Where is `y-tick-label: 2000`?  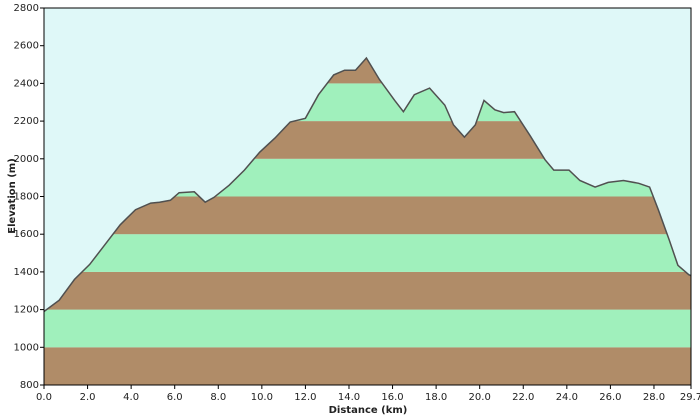
y-tick-label: 2000 is located at coordinates (26, 159).